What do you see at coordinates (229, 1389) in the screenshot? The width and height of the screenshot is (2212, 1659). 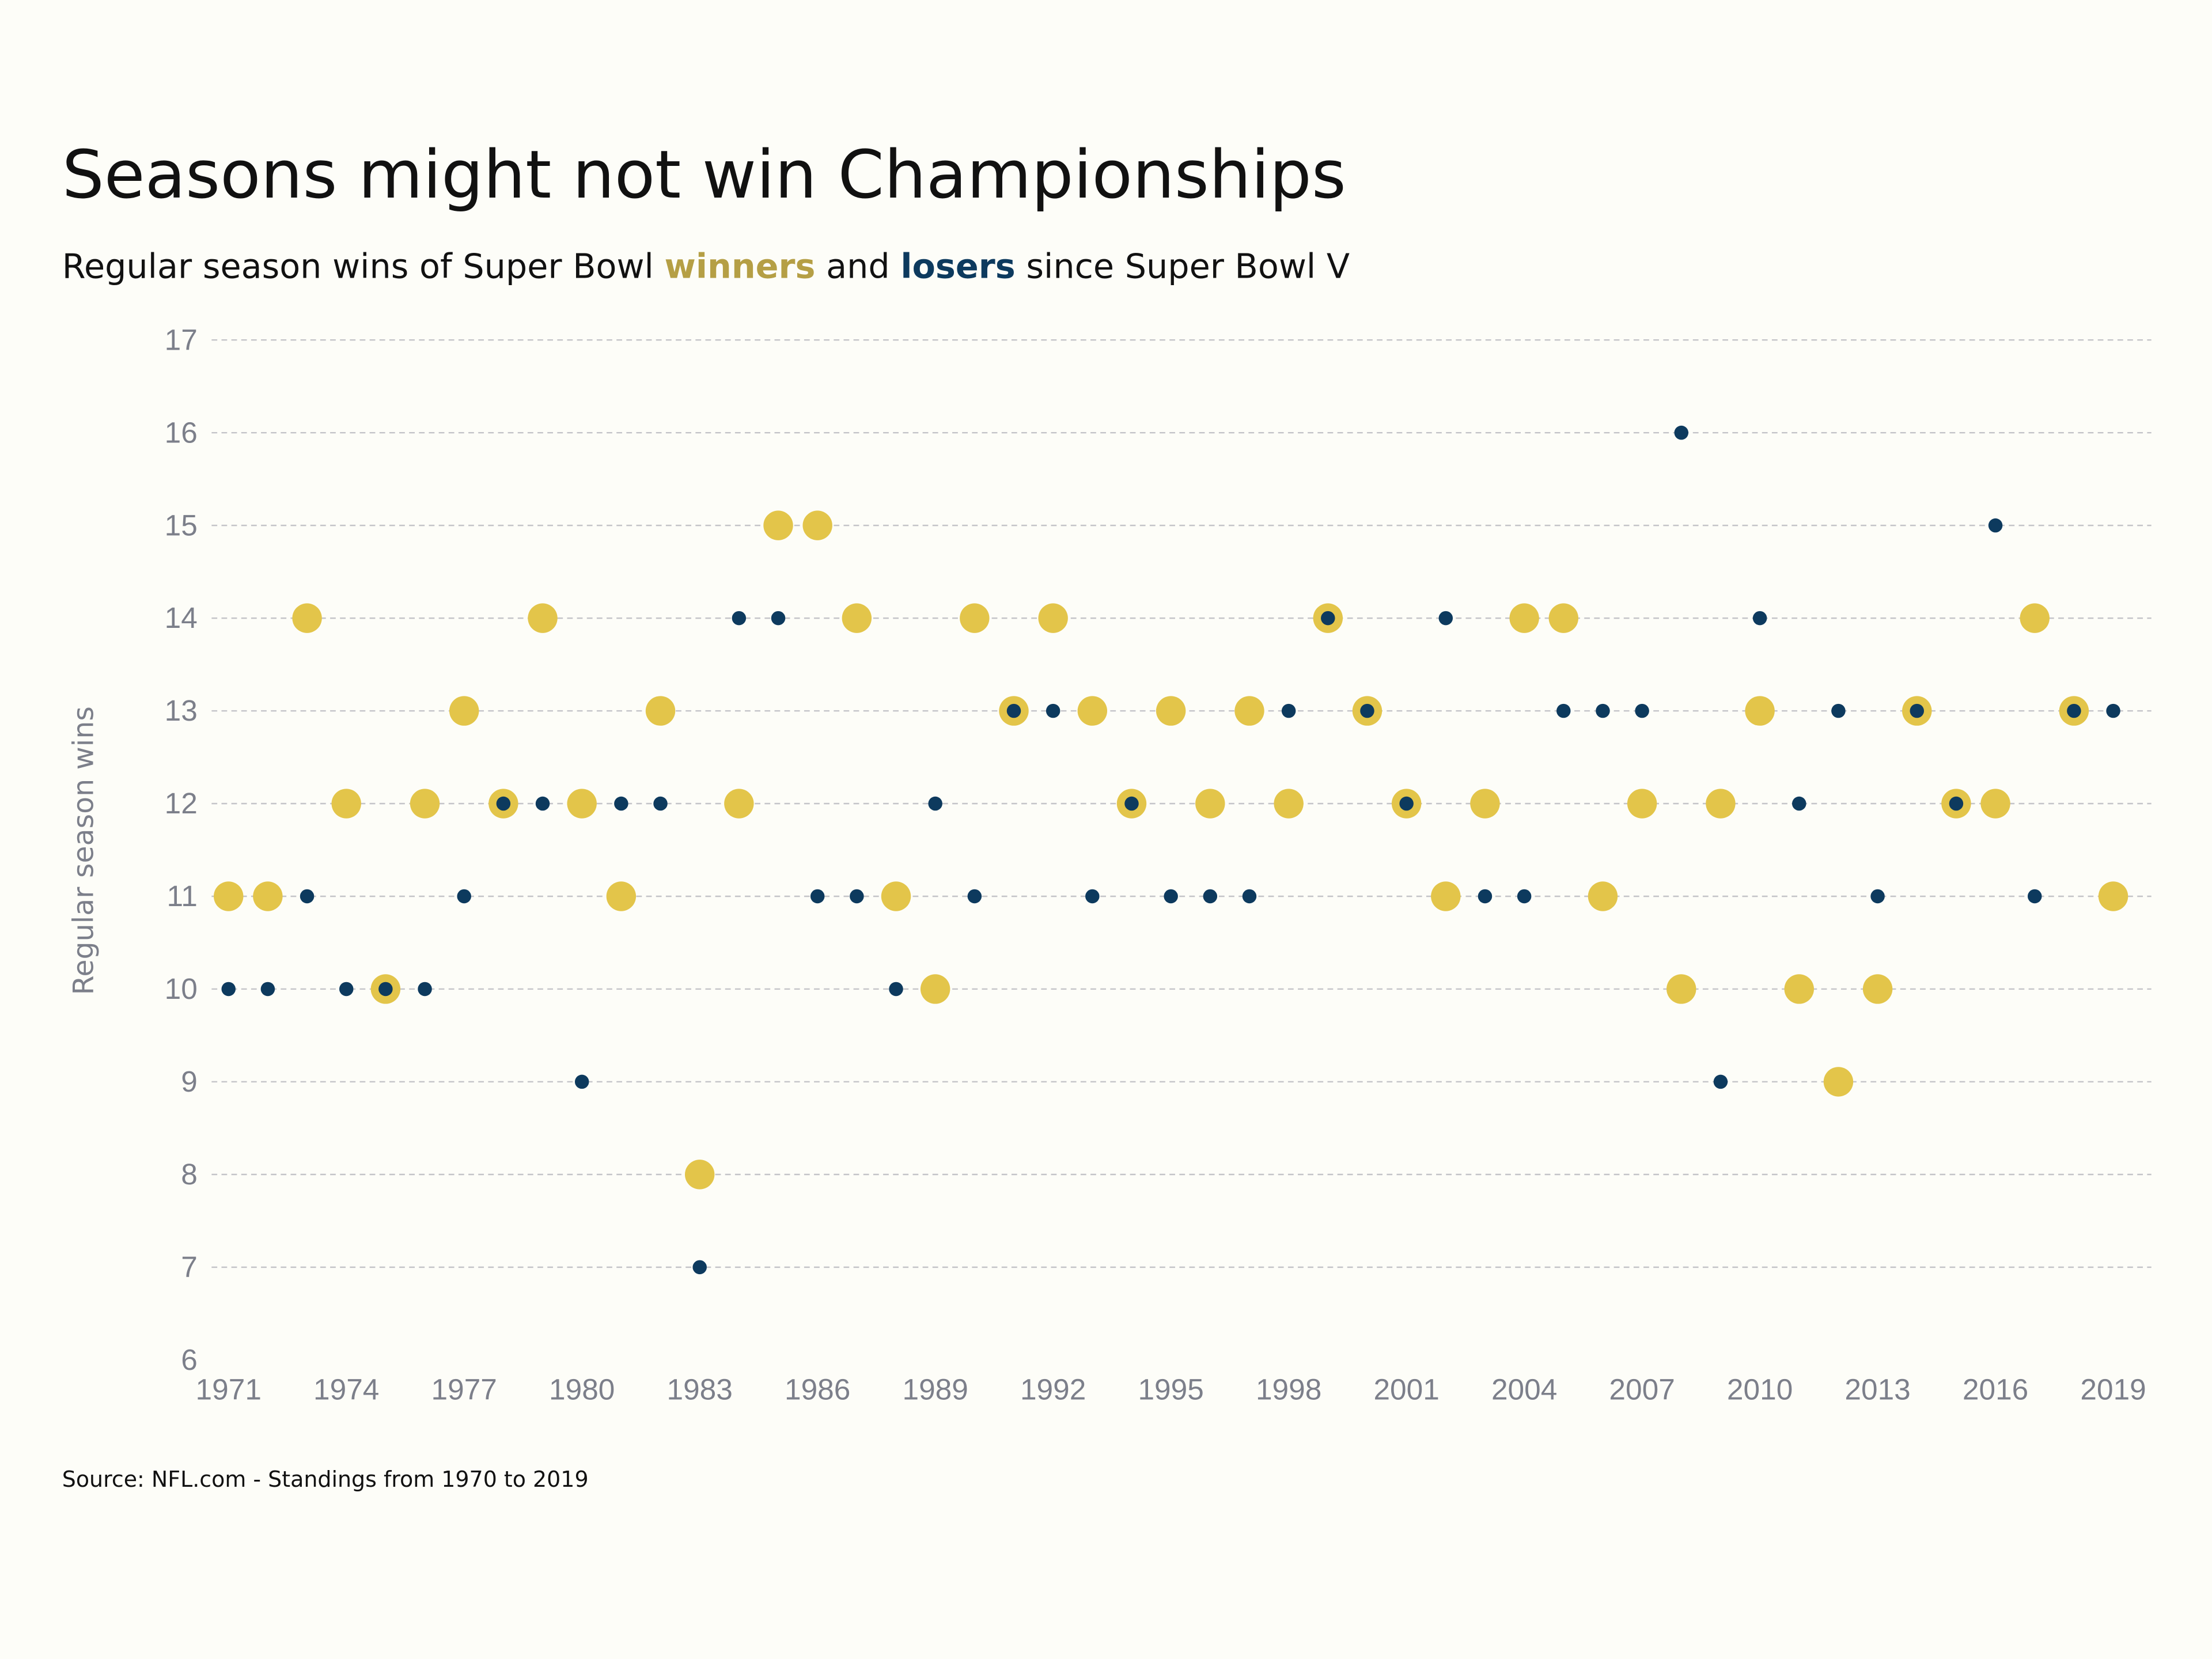 I see `x-tick-label: 1971` at bounding box center [229, 1389].